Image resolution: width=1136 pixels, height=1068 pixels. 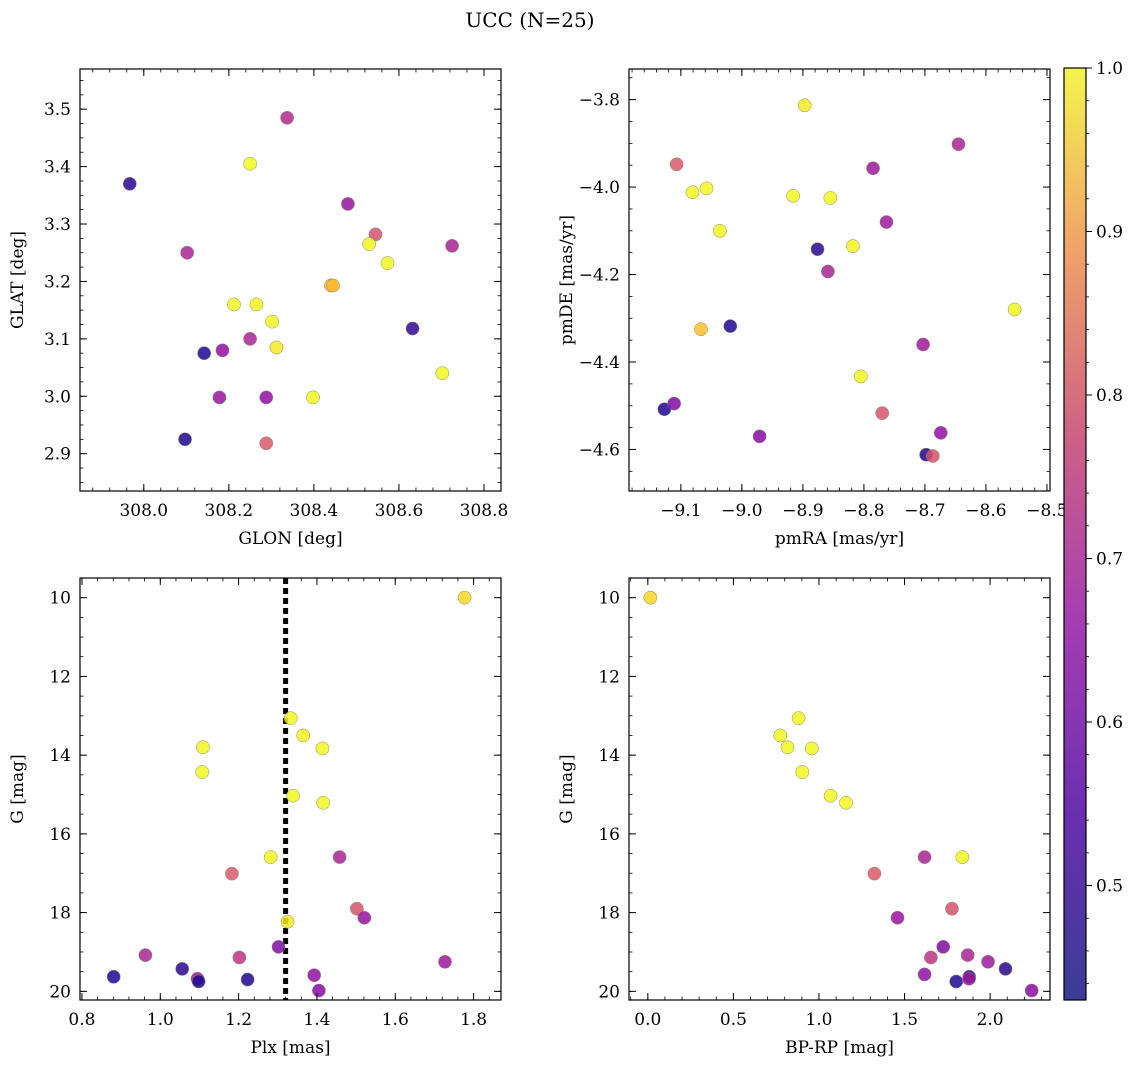 I want to click on colorbar-tick-label: 0.7, so click(x=1109, y=560).